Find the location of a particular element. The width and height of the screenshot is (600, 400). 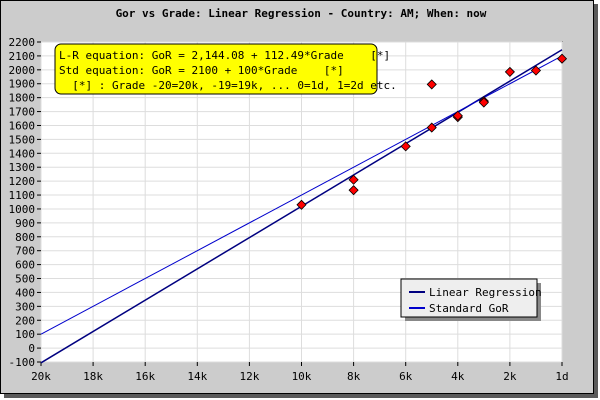

y-tick-label: 900 is located at coordinates (25, 223).